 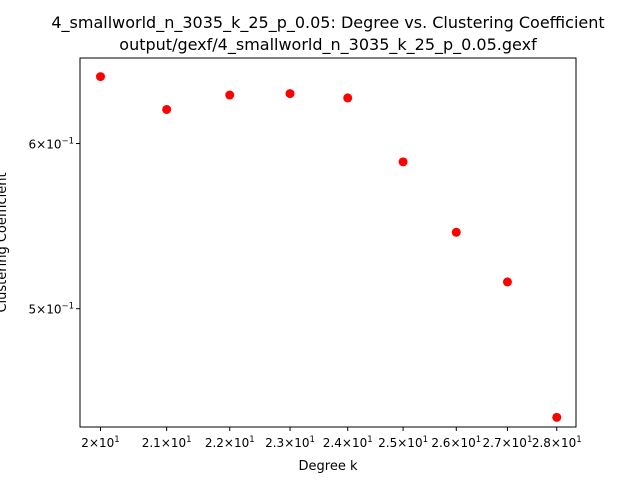 I want to click on y-tick-label: 5×10⁻¹, so click(x=52, y=309).